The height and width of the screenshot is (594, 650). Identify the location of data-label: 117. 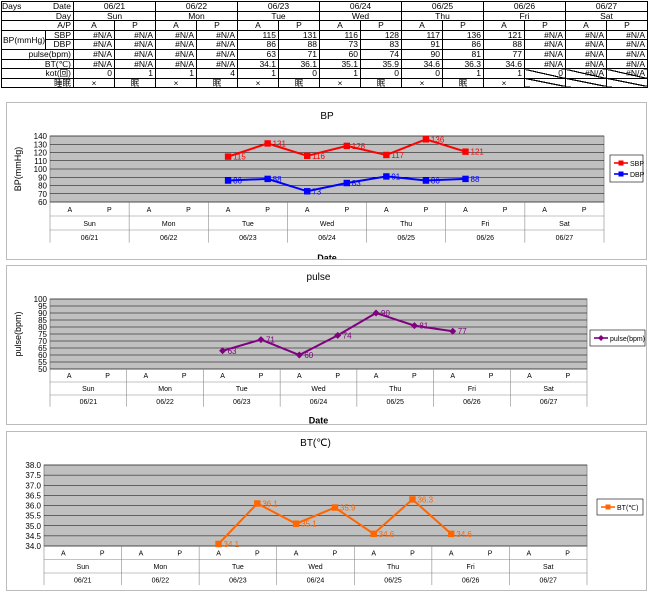
(397, 155).